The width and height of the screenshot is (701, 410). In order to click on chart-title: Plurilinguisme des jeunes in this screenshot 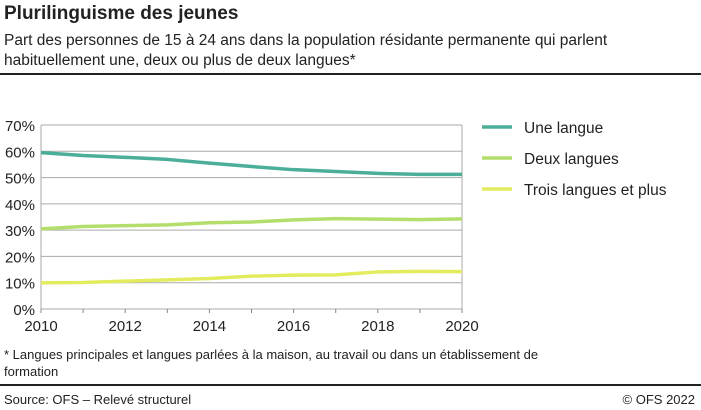, I will do `click(121, 13)`.